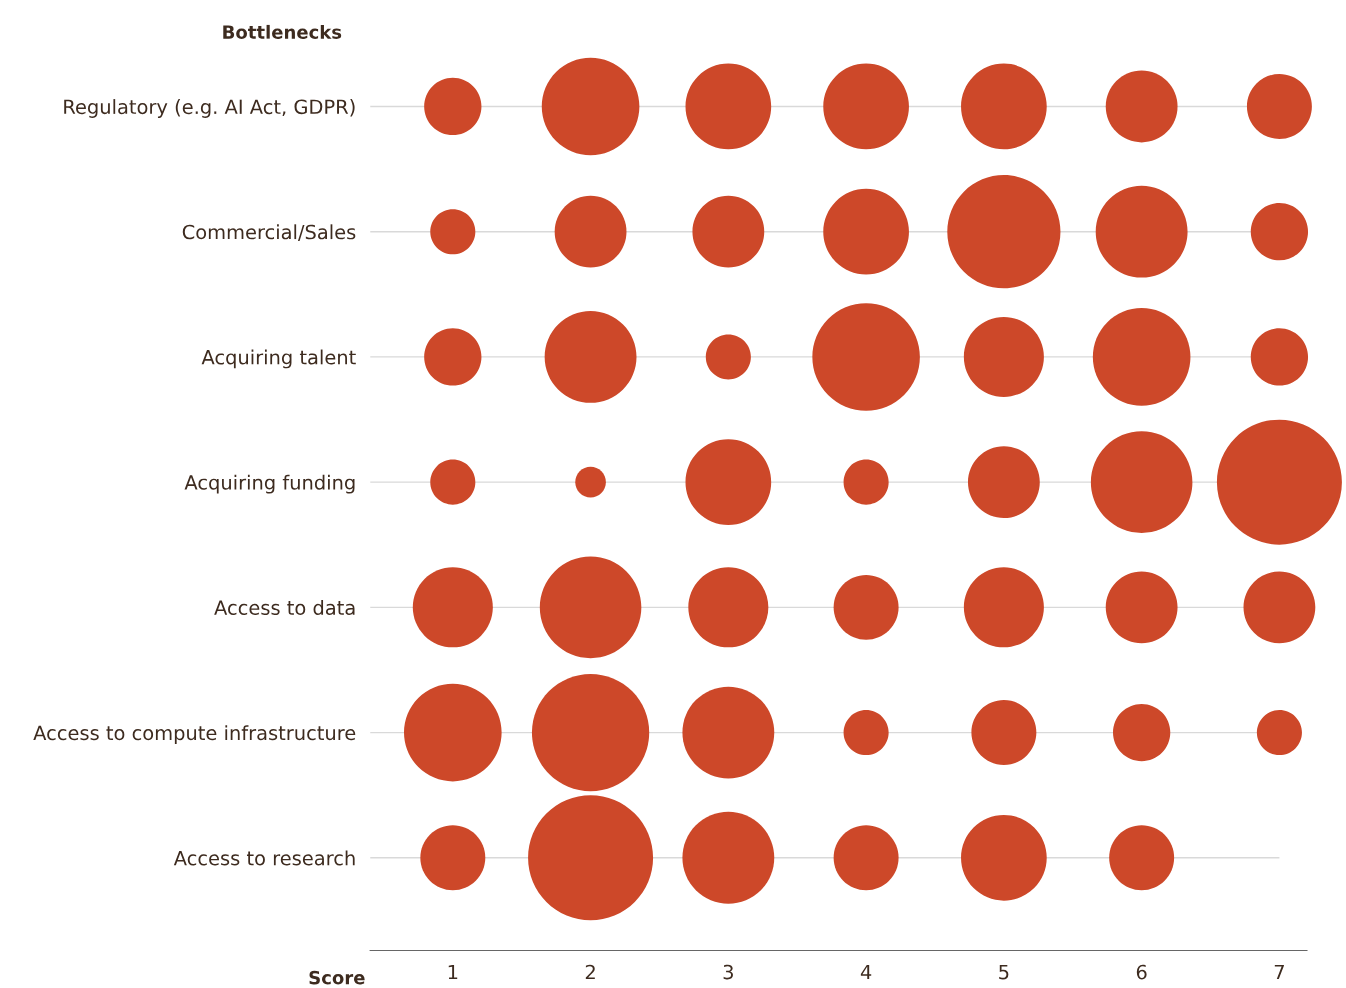  What do you see at coordinates (728, 972) in the screenshot?
I see `x-tick-label: 3` at bounding box center [728, 972].